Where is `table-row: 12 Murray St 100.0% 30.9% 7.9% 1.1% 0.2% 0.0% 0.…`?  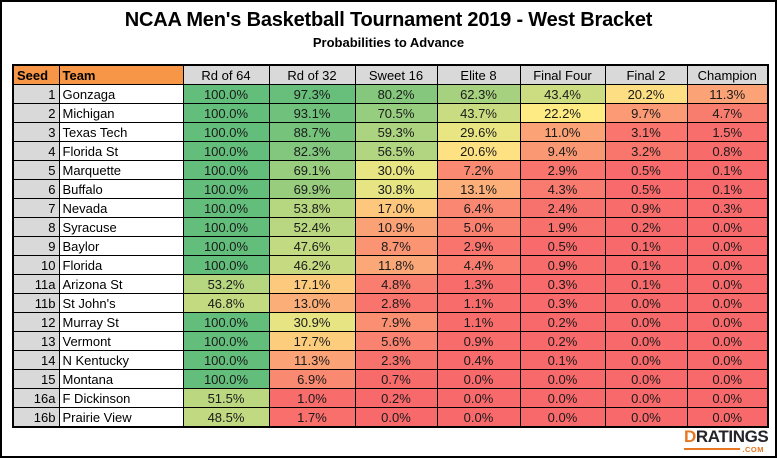 table-row: 12 Murray St 100.0% 30.9% 7.9% 1.1% 0.2% 0.0% 0.… is located at coordinates (390, 322).